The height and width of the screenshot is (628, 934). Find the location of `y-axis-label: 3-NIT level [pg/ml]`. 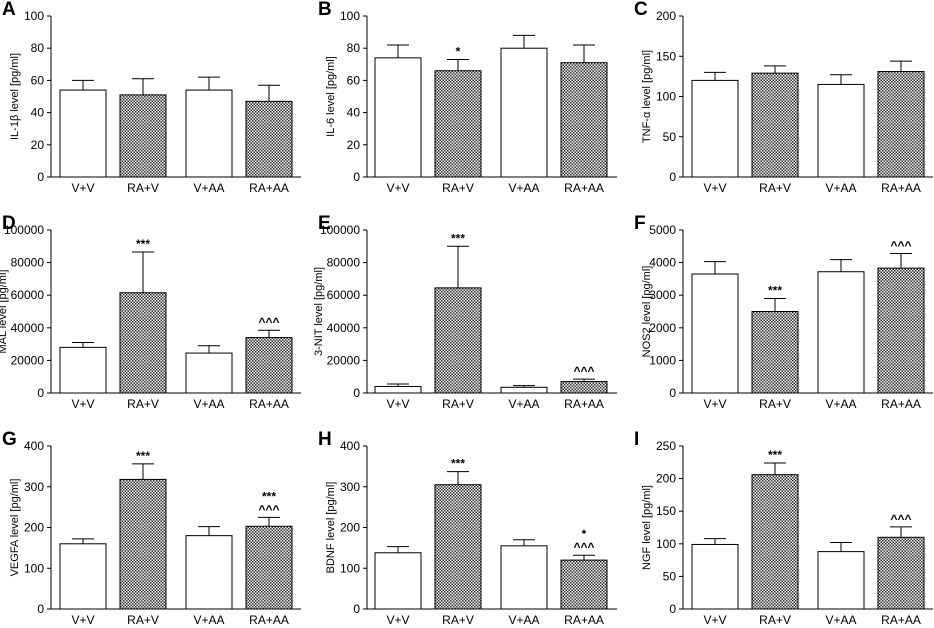

y-axis-label: 3-NIT level [pg/ml] is located at coordinates (319, 311).